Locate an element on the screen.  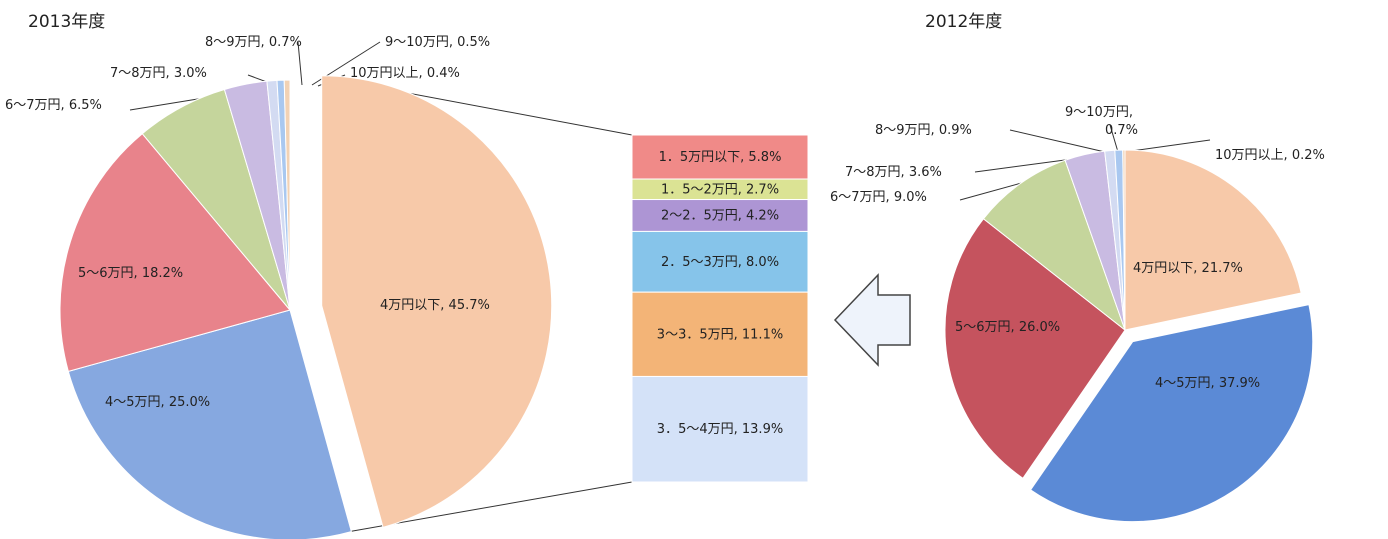
category-label: 2．5〜3万円 is located at coordinates (699, 261).